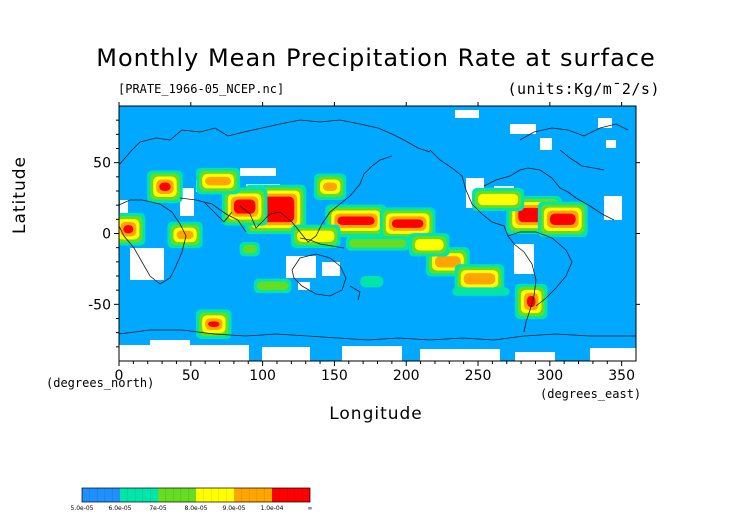 The width and height of the screenshot is (752, 532). I want to click on x-tick-label: 100, so click(262, 376).